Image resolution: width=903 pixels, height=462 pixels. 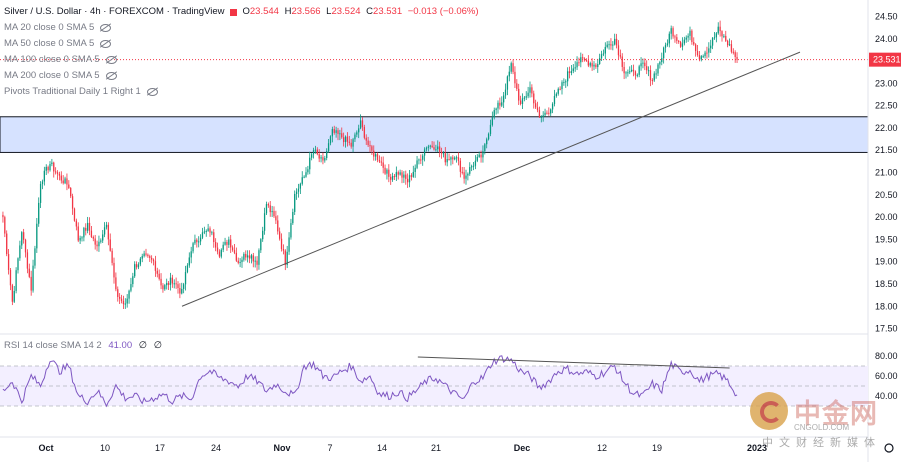 I want to click on indicator-ma20: MA 20 close 0 SMA 5, so click(x=243, y=28).